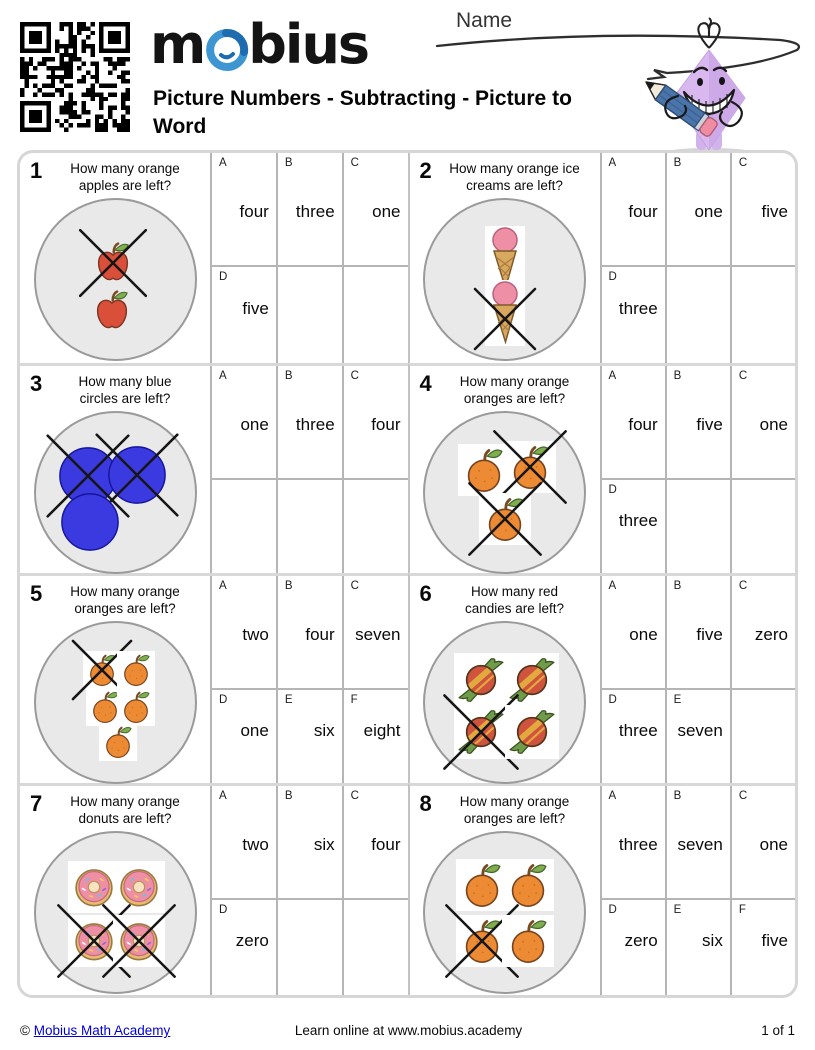 This screenshot has height=1050, width=815. What do you see at coordinates (425, 803) in the screenshot?
I see `problem-number: 8` at bounding box center [425, 803].